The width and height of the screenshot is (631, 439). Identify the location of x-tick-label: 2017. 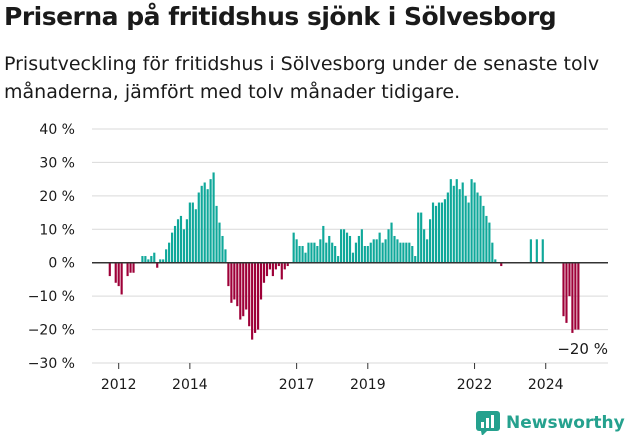
(297, 385).